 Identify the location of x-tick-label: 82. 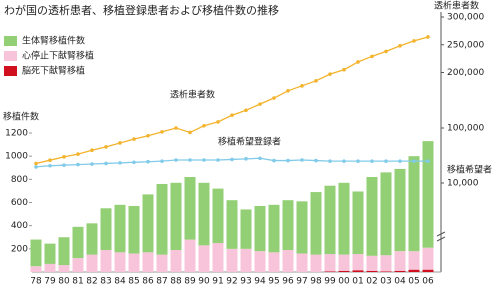
(91, 282).